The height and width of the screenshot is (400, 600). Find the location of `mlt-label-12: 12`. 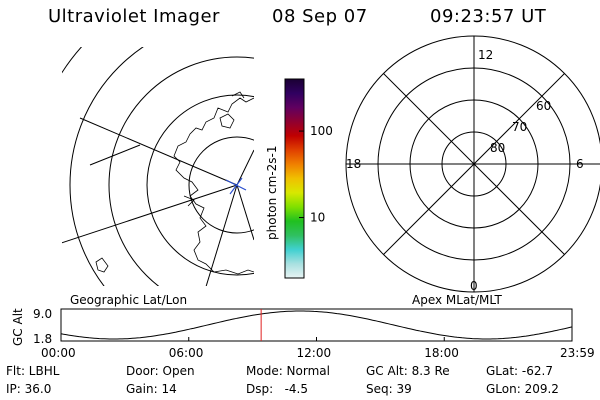

mlt-label-12: 12 is located at coordinates (485, 55).